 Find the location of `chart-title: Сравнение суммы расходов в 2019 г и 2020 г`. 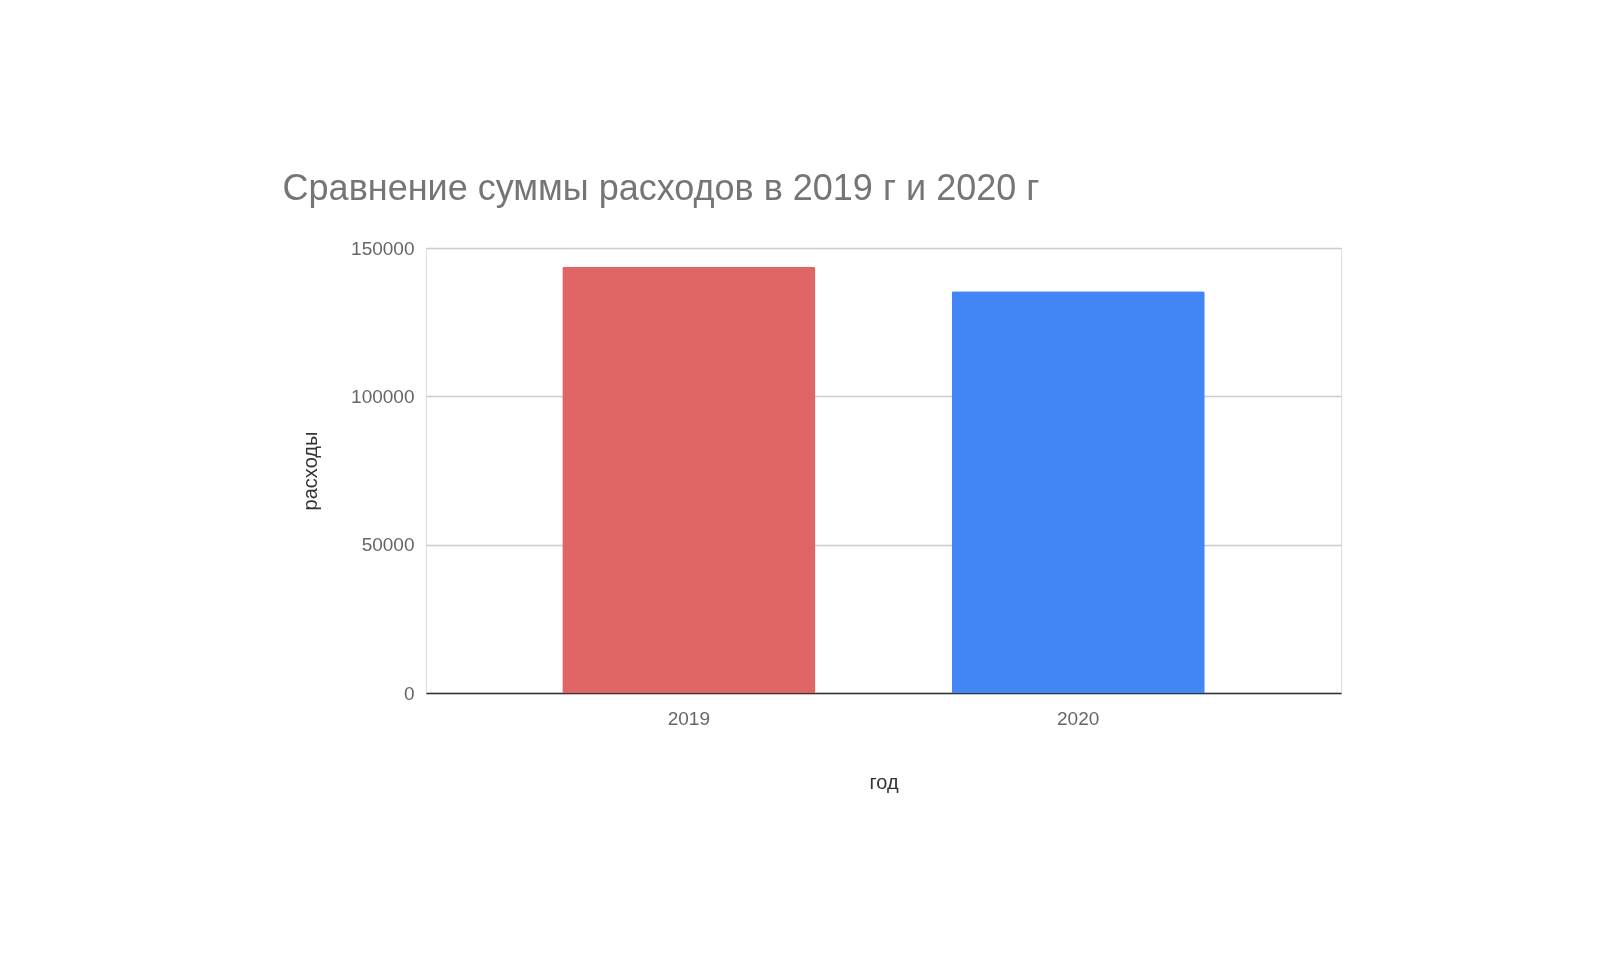

chart-title: Сравнение суммы расходов в 2019 г и 2020 г is located at coordinates (661, 187).